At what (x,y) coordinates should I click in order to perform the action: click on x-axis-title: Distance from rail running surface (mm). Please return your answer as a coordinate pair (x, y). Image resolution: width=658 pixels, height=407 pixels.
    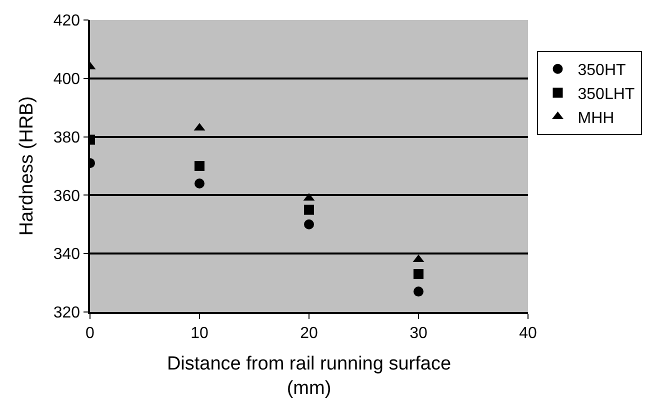
    Looking at the image, I should click on (309, 376).